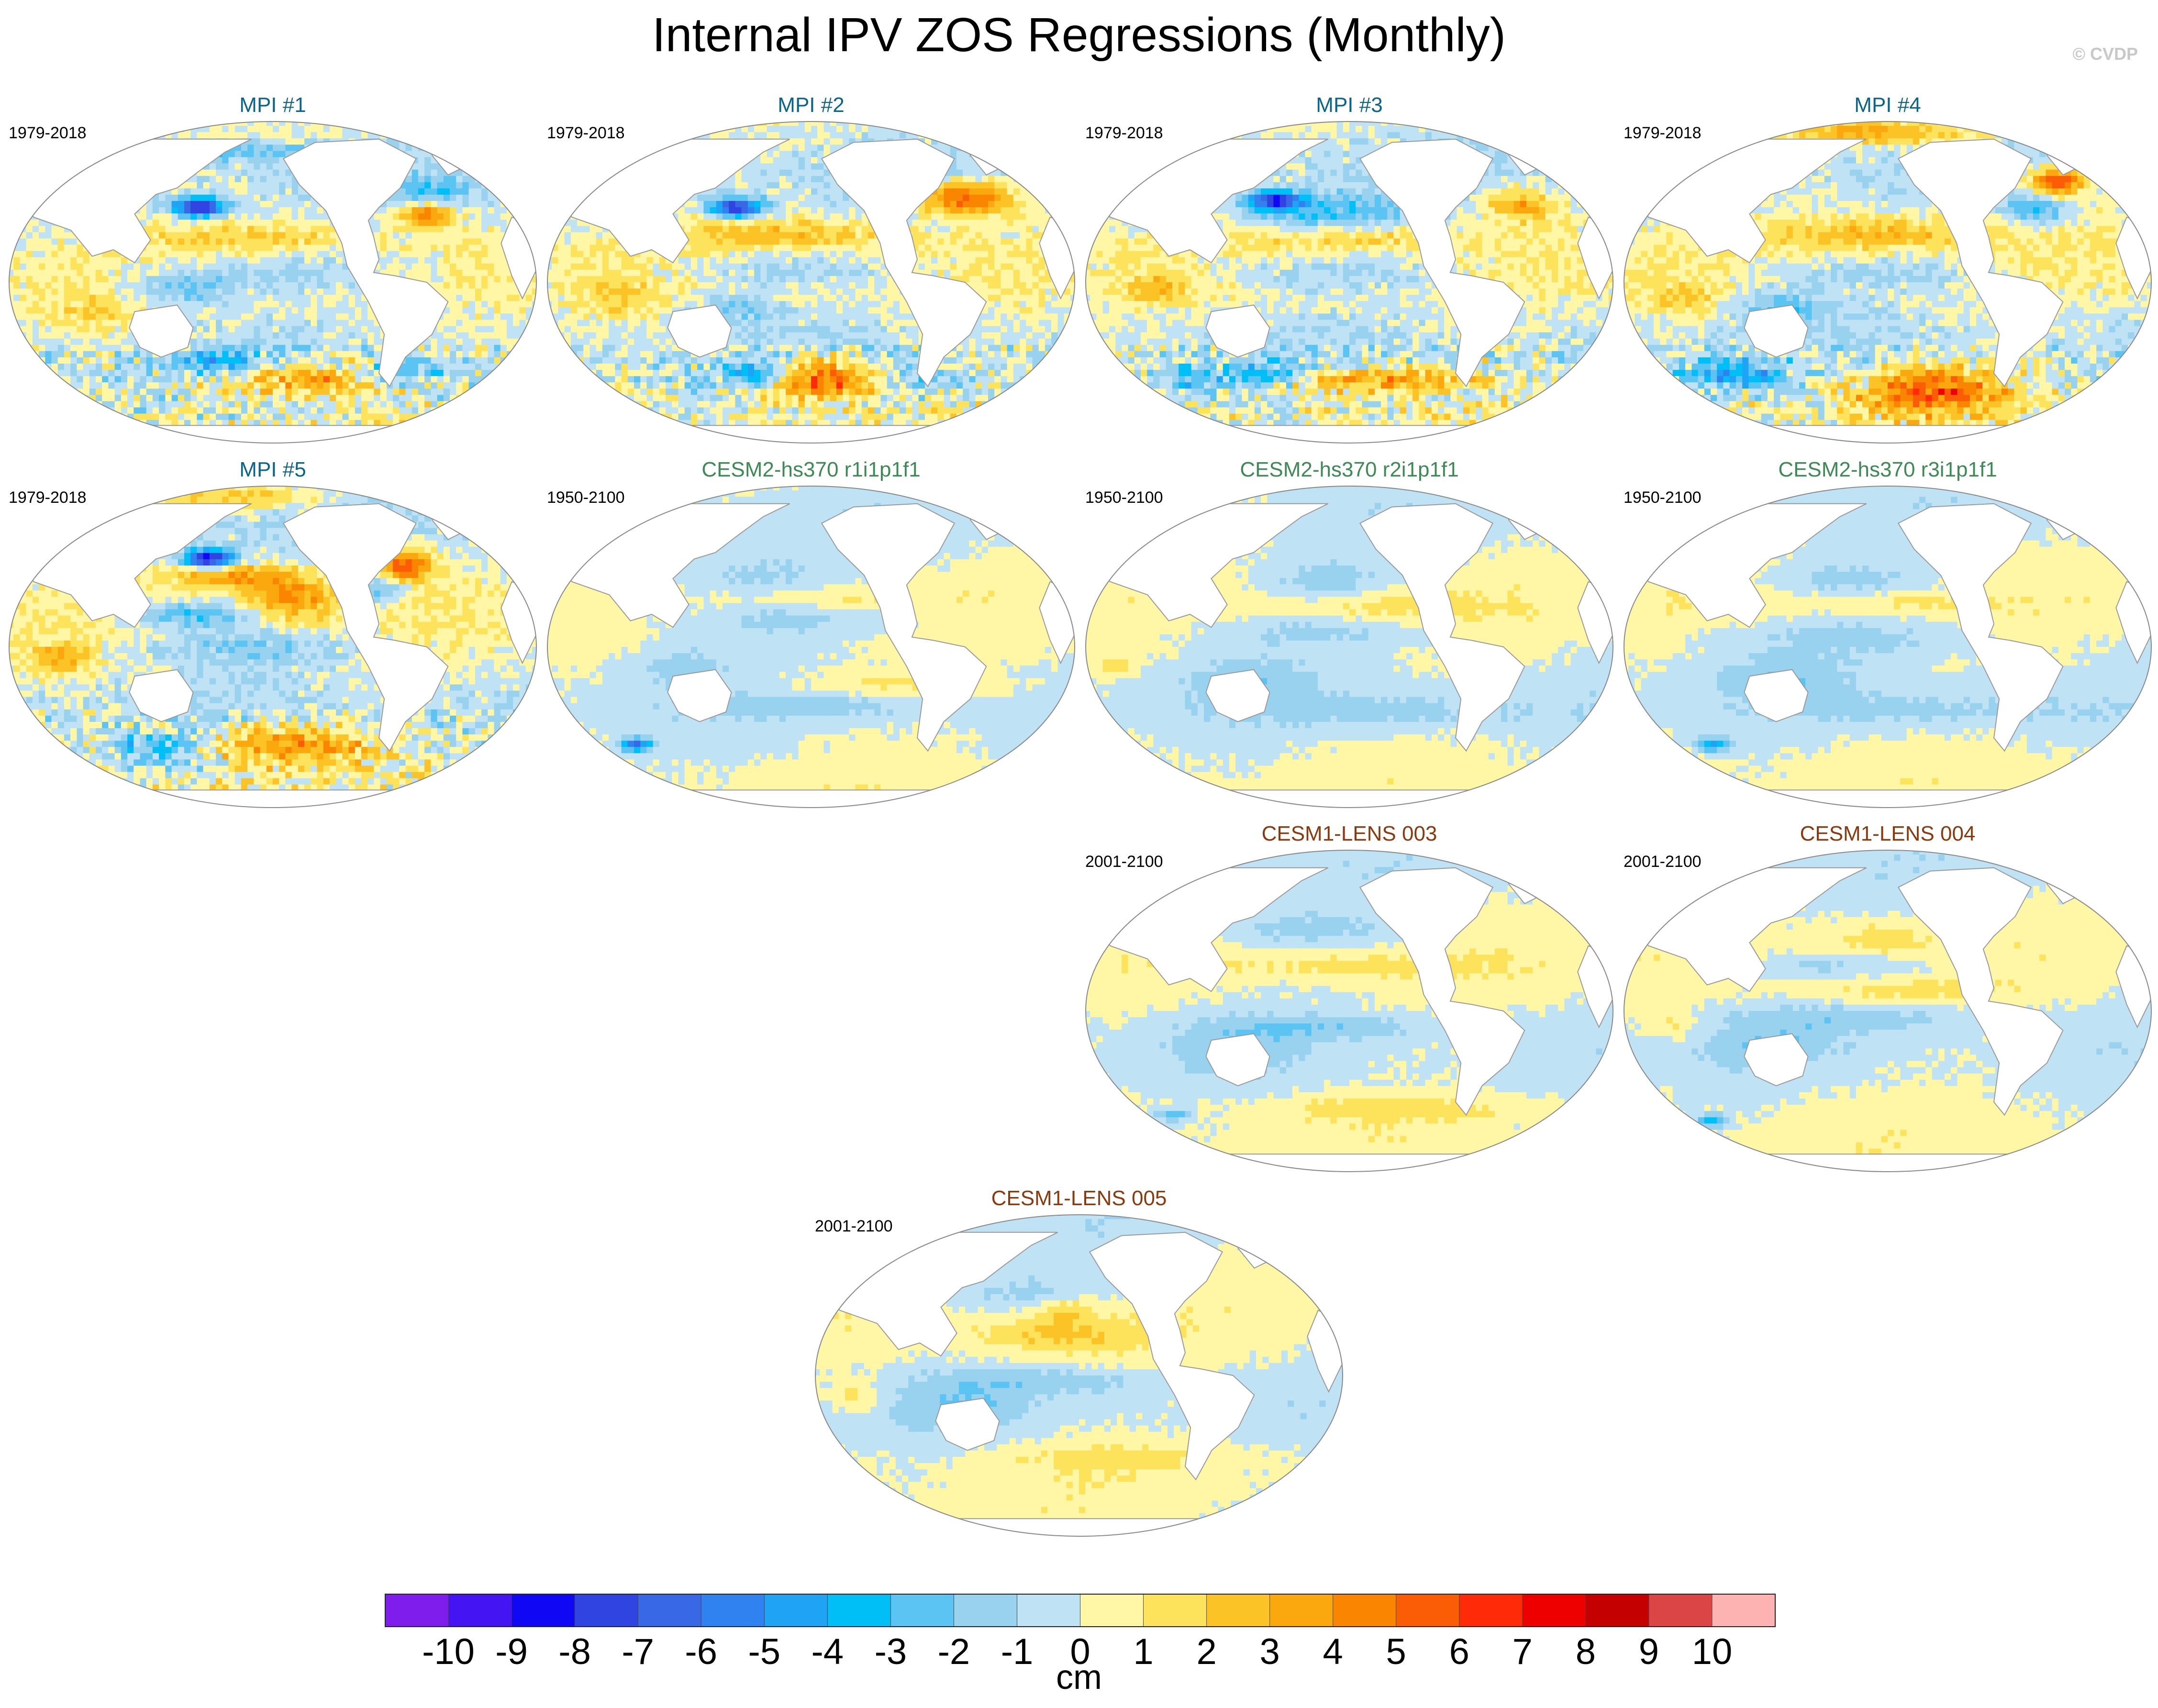 The image size is (2158, 1708). What do you see at coordinates (1349, 283) in the screenshot?
I see `map-panel-mpi3` at bounding box center [1349, 283].